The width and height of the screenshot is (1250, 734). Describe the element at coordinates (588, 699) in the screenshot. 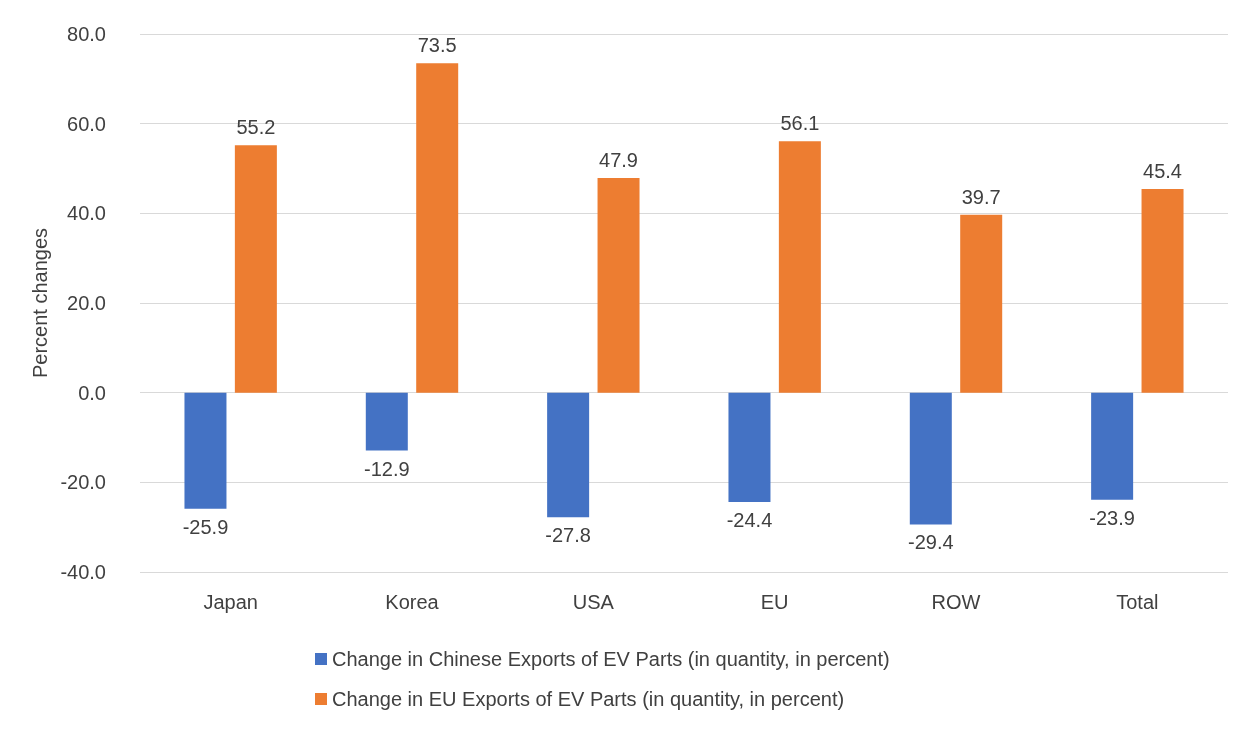

I see `legend-label: Change in EU Exports of EV Parts (in quantity, in percent)` at that location.